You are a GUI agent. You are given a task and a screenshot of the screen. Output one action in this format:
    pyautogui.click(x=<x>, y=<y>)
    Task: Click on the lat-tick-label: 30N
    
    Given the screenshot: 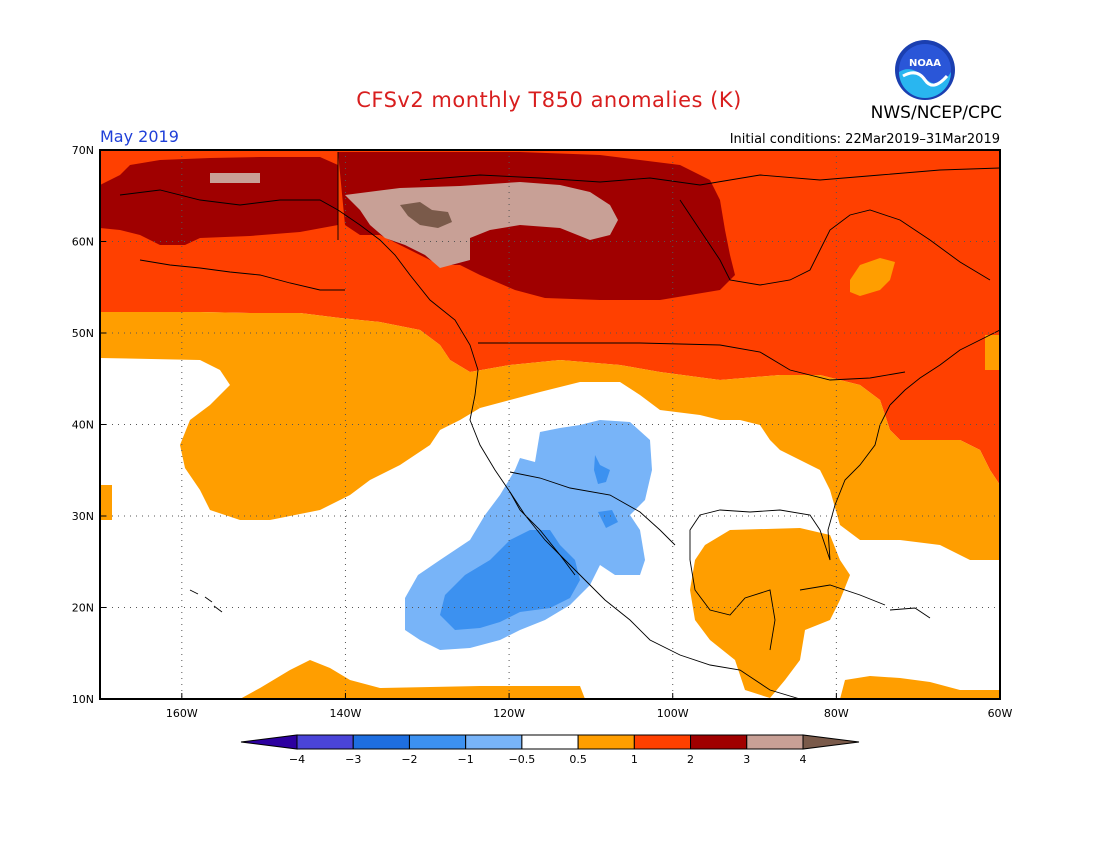 What is the action you would take?
    pyautogui.click(x=83, y=516)
    